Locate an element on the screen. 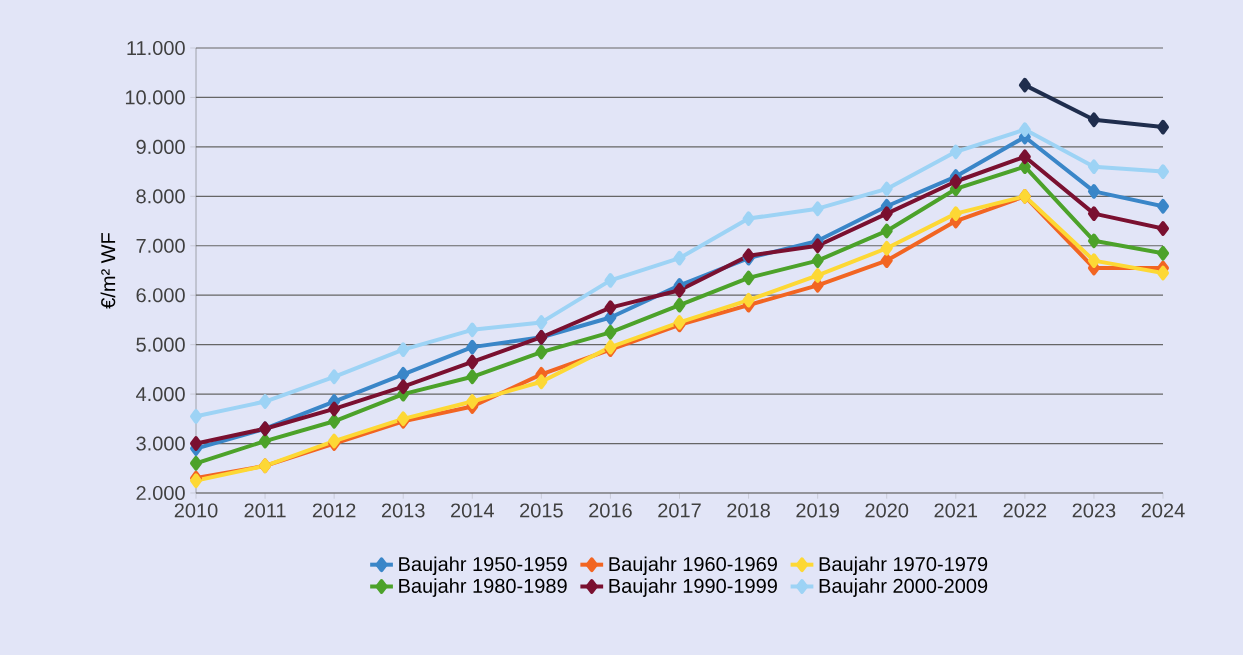  legend-label: Baujahr 1990-1999 is located at coordinates (693, 587).